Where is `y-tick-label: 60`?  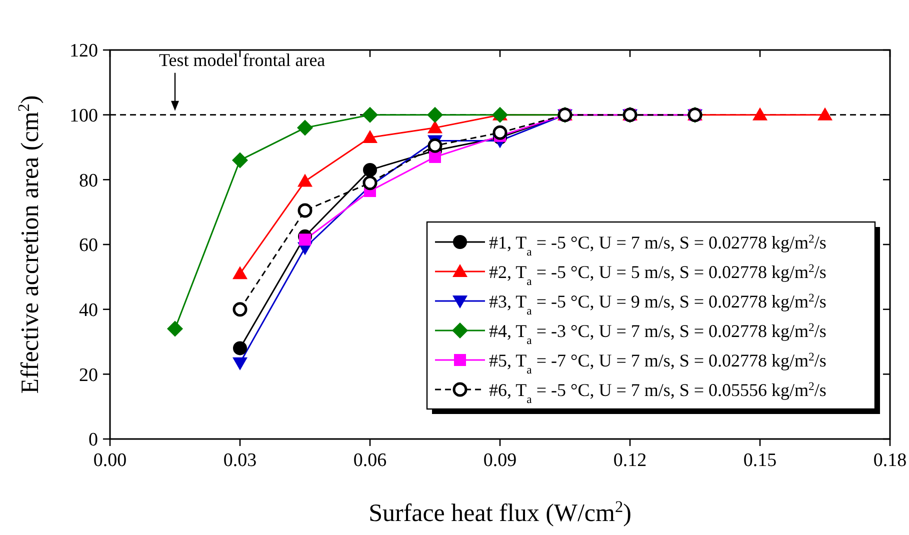
y-tick-label: 60 is located at coordinates (88, 245).